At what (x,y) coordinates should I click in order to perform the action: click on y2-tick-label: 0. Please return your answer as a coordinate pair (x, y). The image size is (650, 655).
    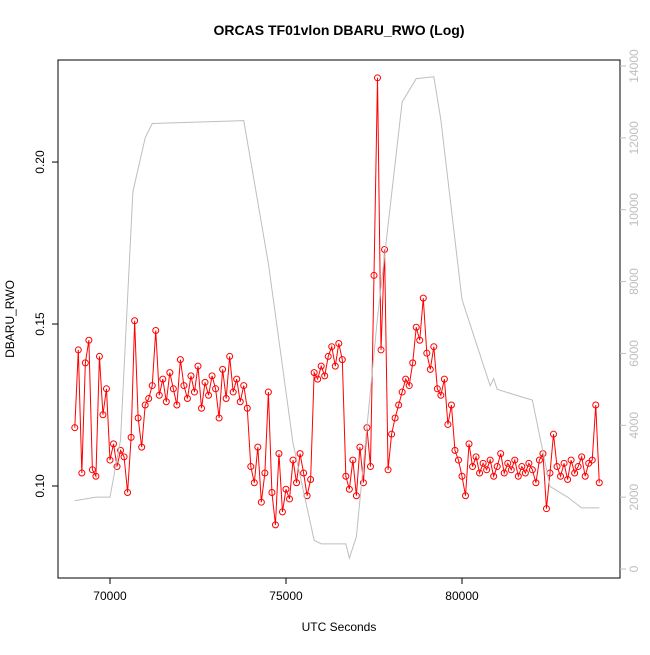
    Looking at the image, I should click on (634, 568).